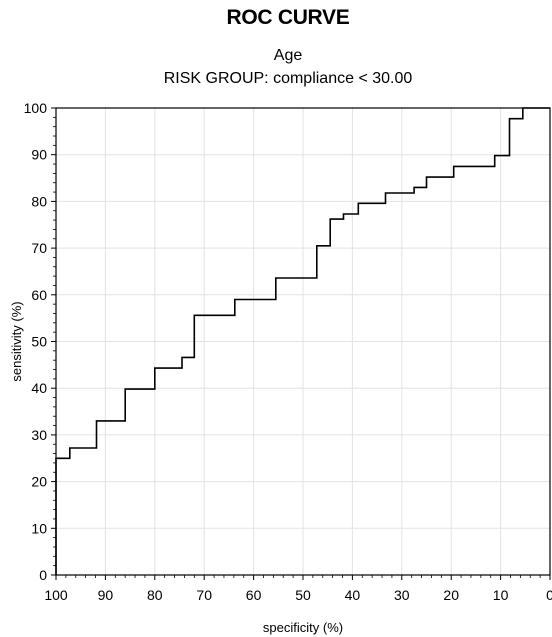  What do you see at coordinates (56, 595) in the screenshot?
I see `x-tick-label: 100` at bounding box center [56, 595].